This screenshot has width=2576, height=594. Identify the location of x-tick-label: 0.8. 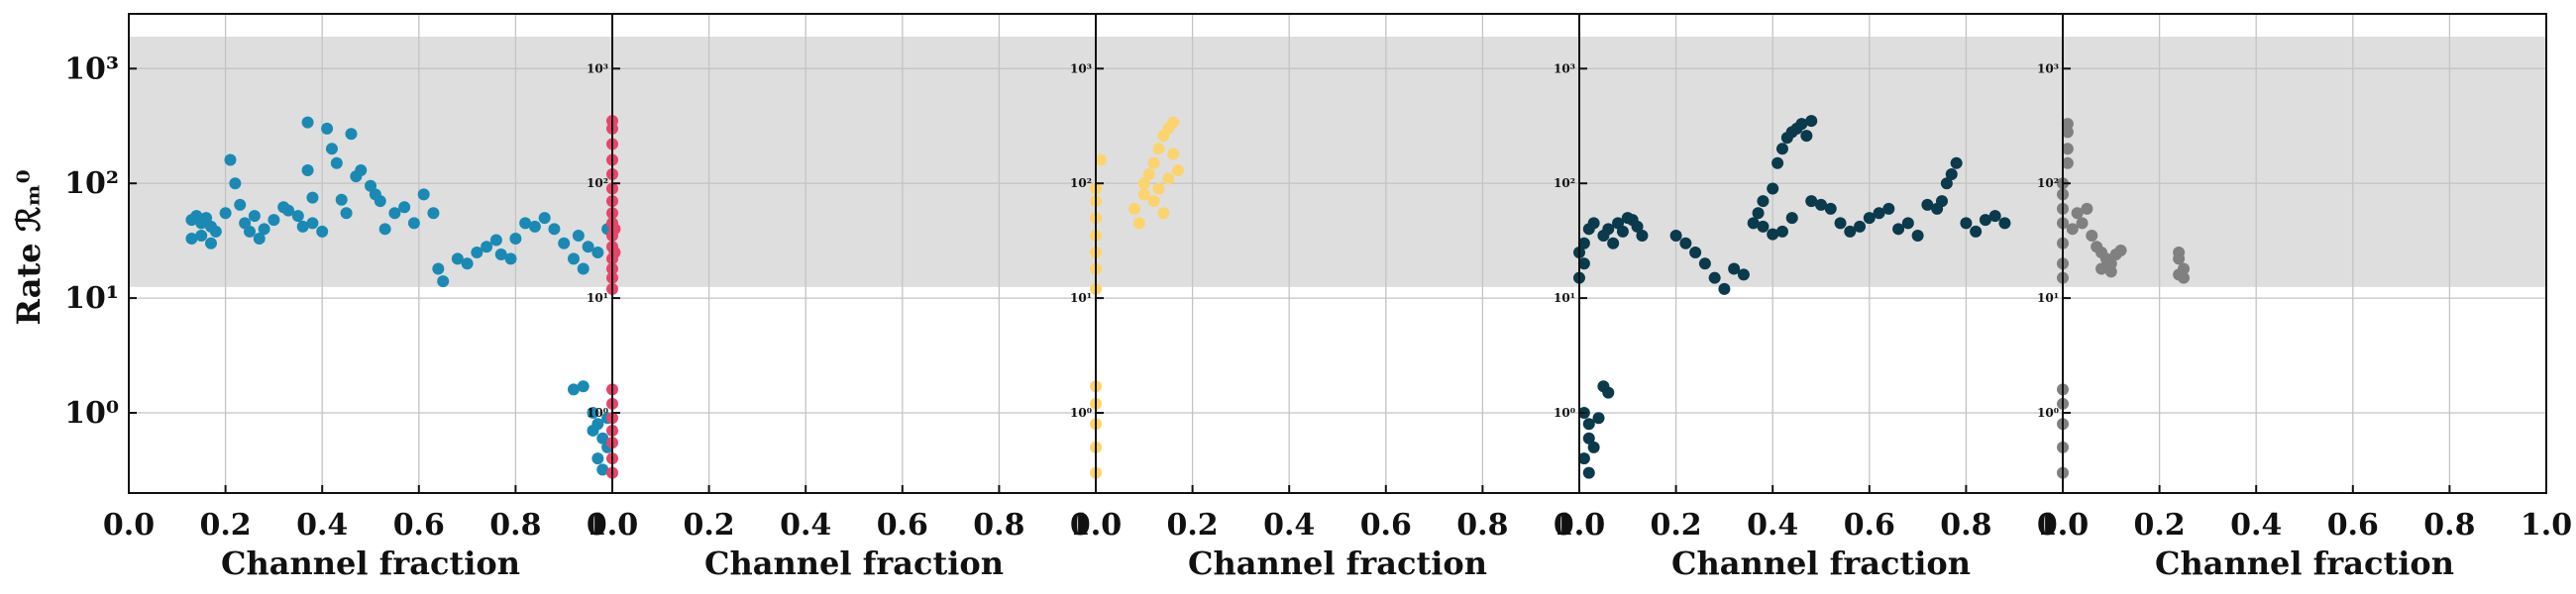
(1965, 525).